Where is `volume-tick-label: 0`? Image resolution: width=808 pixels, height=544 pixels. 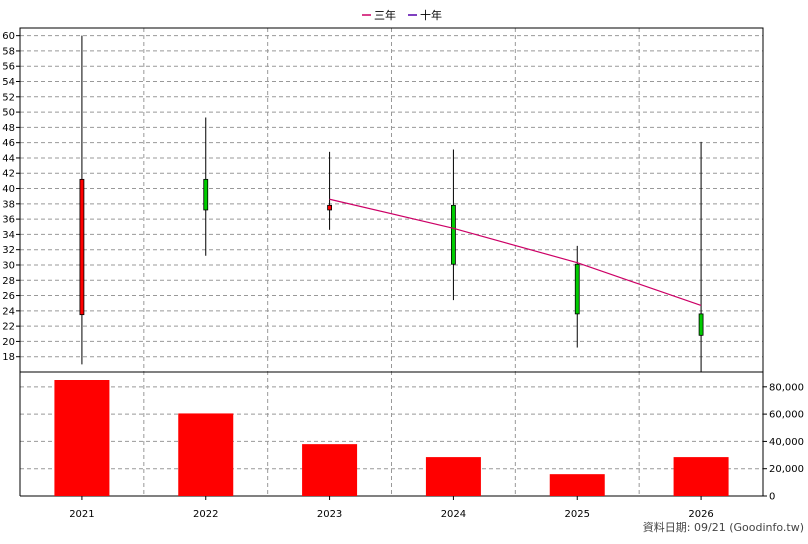 volume-tick-label: 0 is located at coordinates (772, 497).